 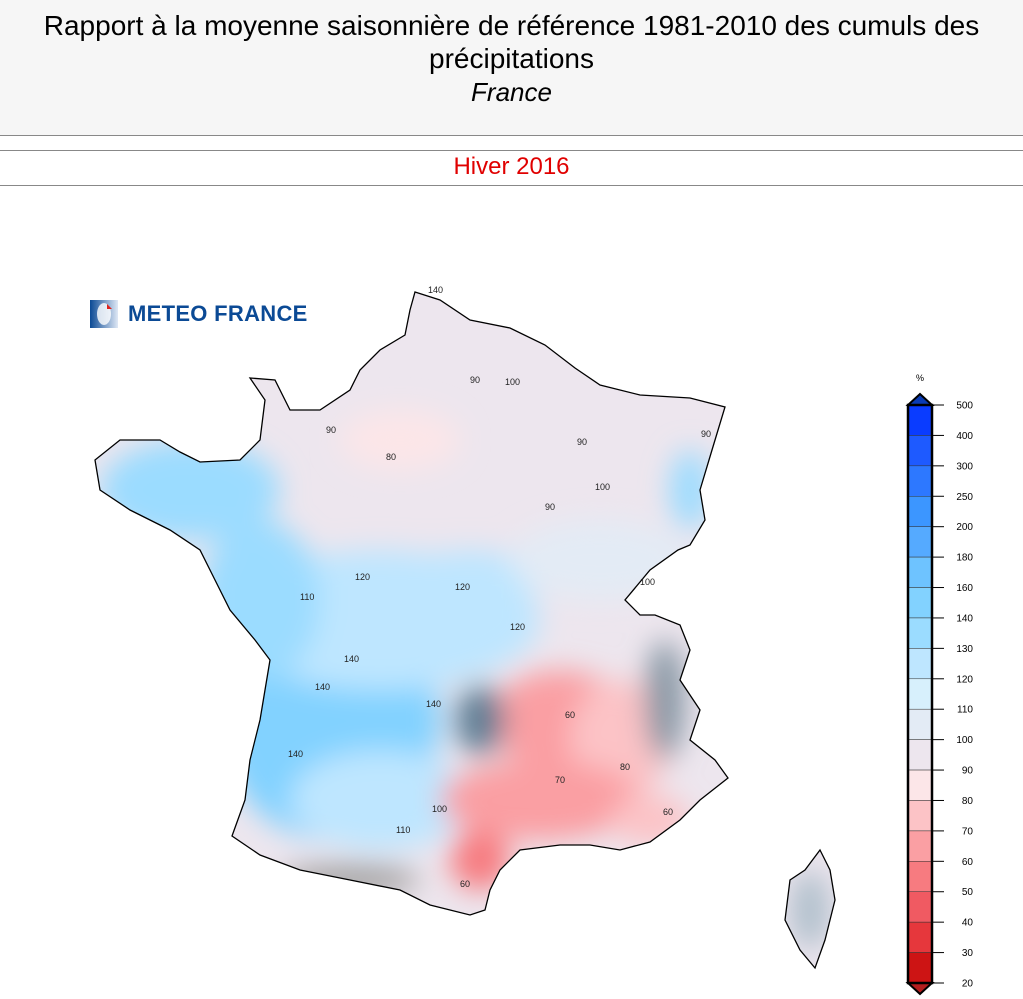 I want to click on legend-tick-label: 120, so click(x=964, y=679).